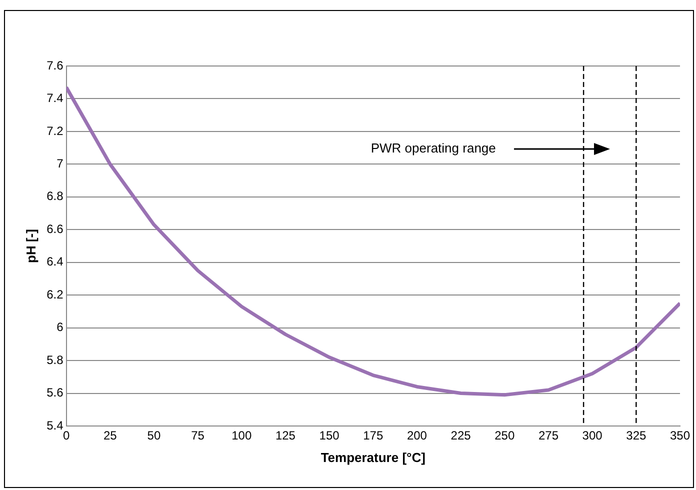 Image resolution: width=696 pixels, height=490 pixels. I want to click on x-tick-label: 125, so click(285, 435).